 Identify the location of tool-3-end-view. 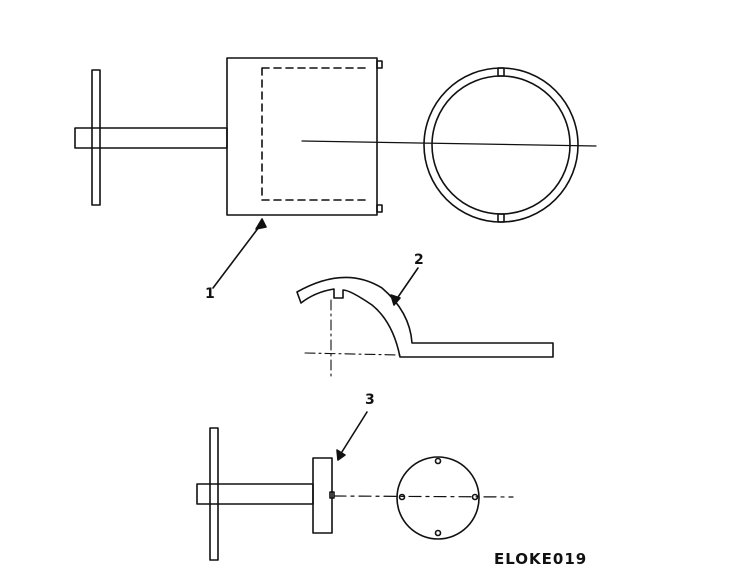
(438, 498).